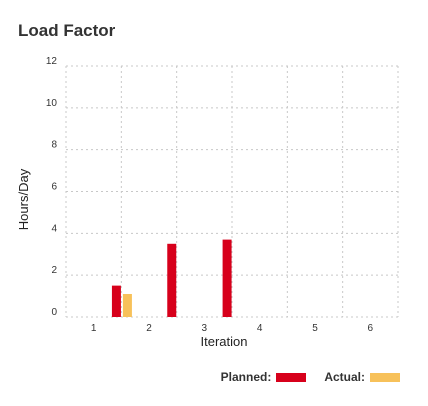 The height and width of the screenshot is (406, 428). I want to click on x-tick-label-5: 6, so click(371, 328).